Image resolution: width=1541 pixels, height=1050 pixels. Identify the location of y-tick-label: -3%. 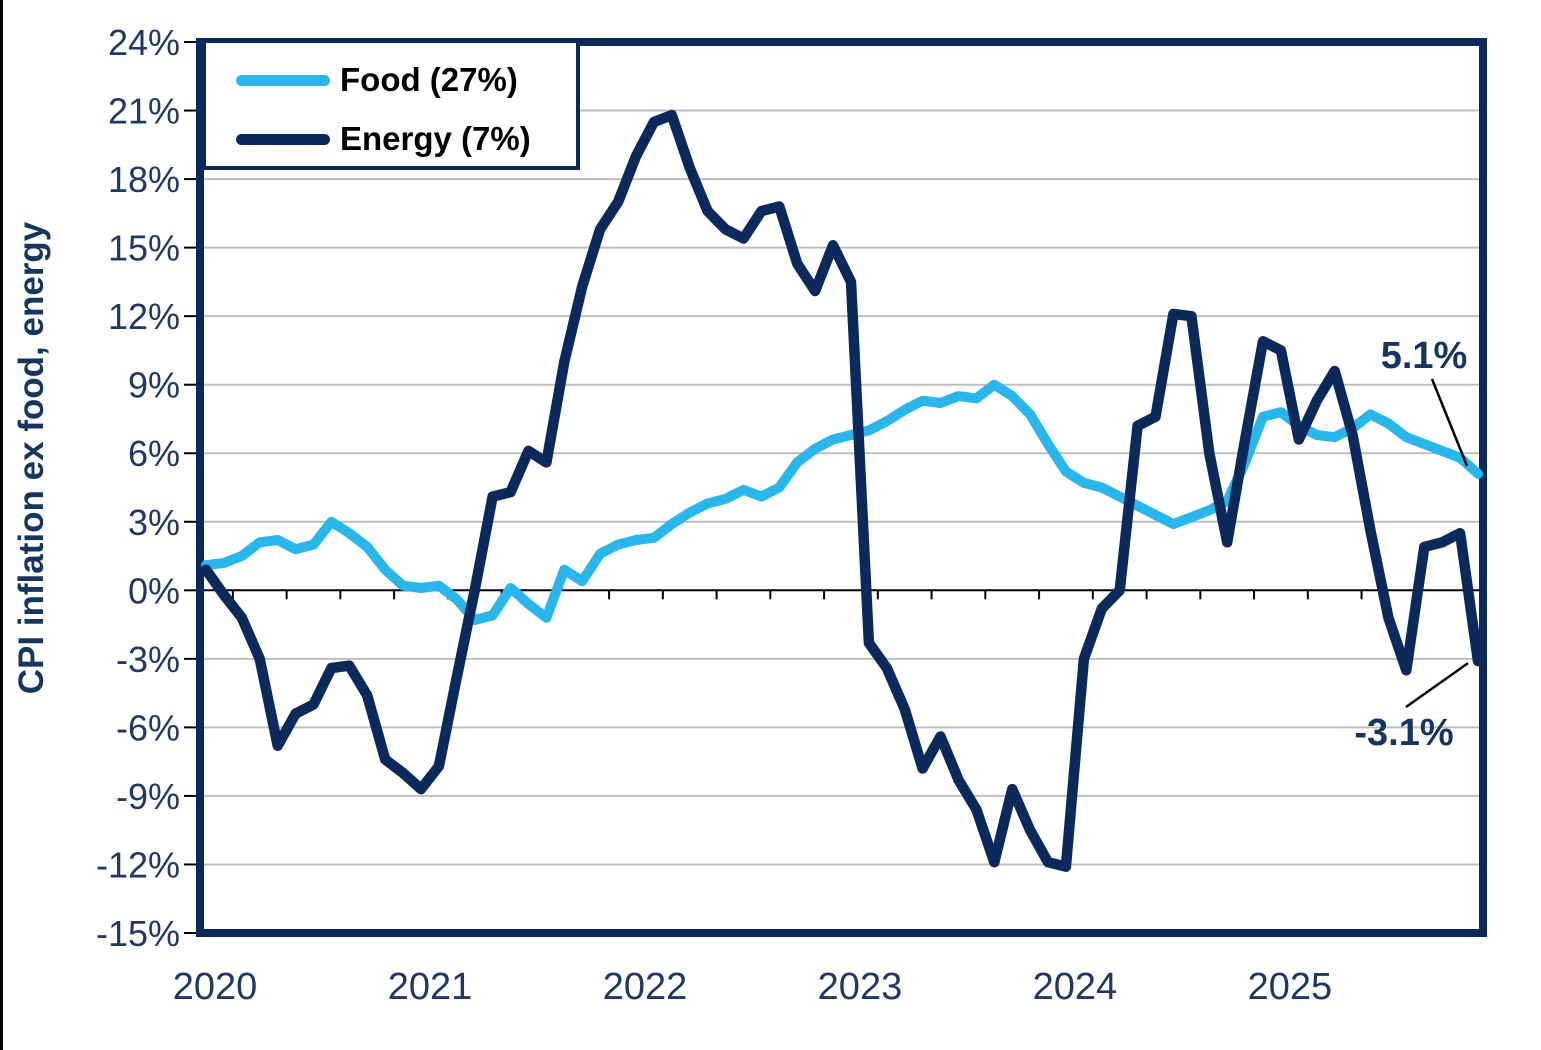
(148, 659).